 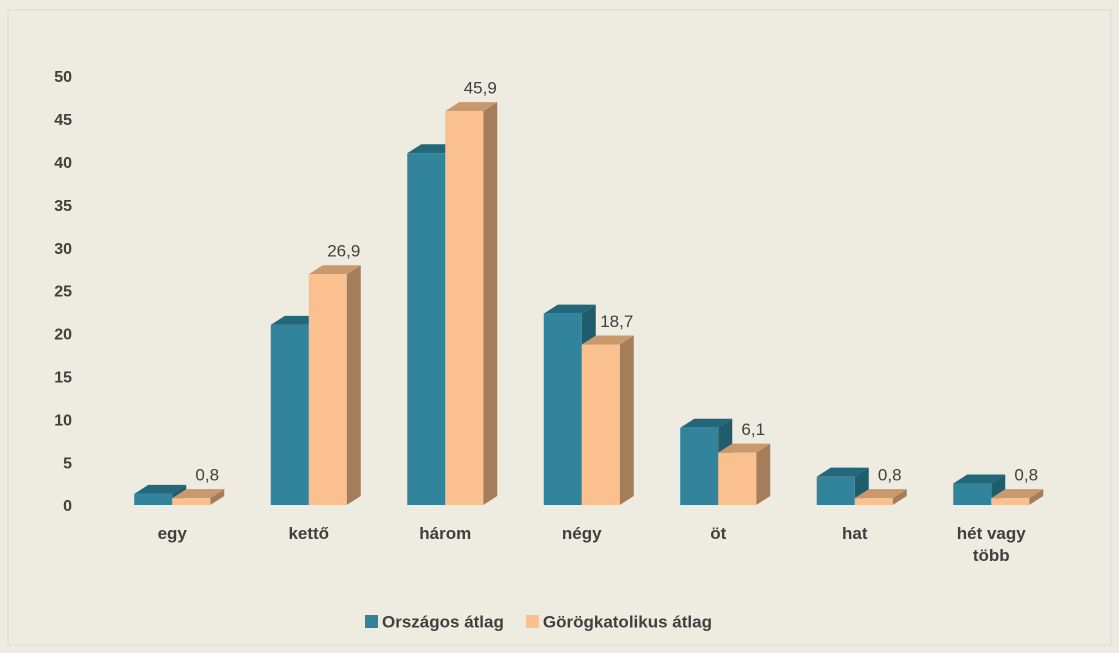 What do you see at coordinates (67, 506) in the screenshot?
I see `y-tick-label: 0` at bounding box center [67, 506].